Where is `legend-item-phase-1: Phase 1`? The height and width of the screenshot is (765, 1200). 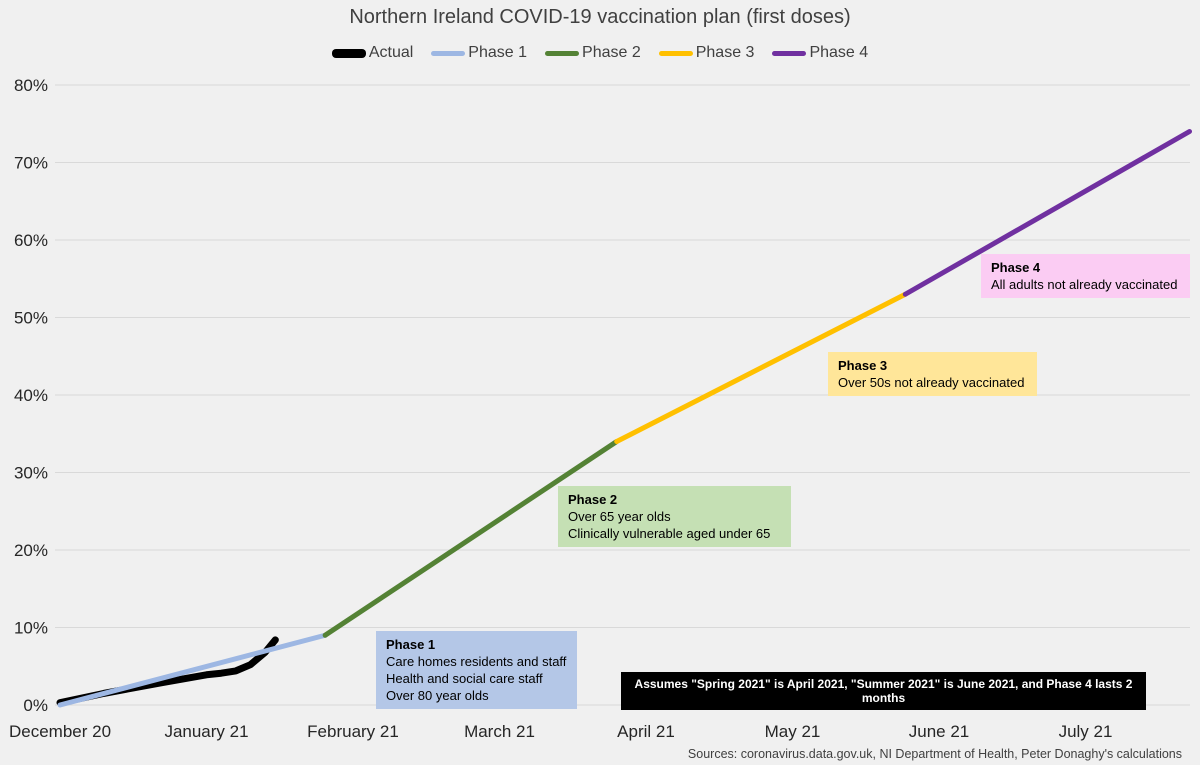
legend-item-phase-1: Phase 1 is located at coordinates (479, 53).